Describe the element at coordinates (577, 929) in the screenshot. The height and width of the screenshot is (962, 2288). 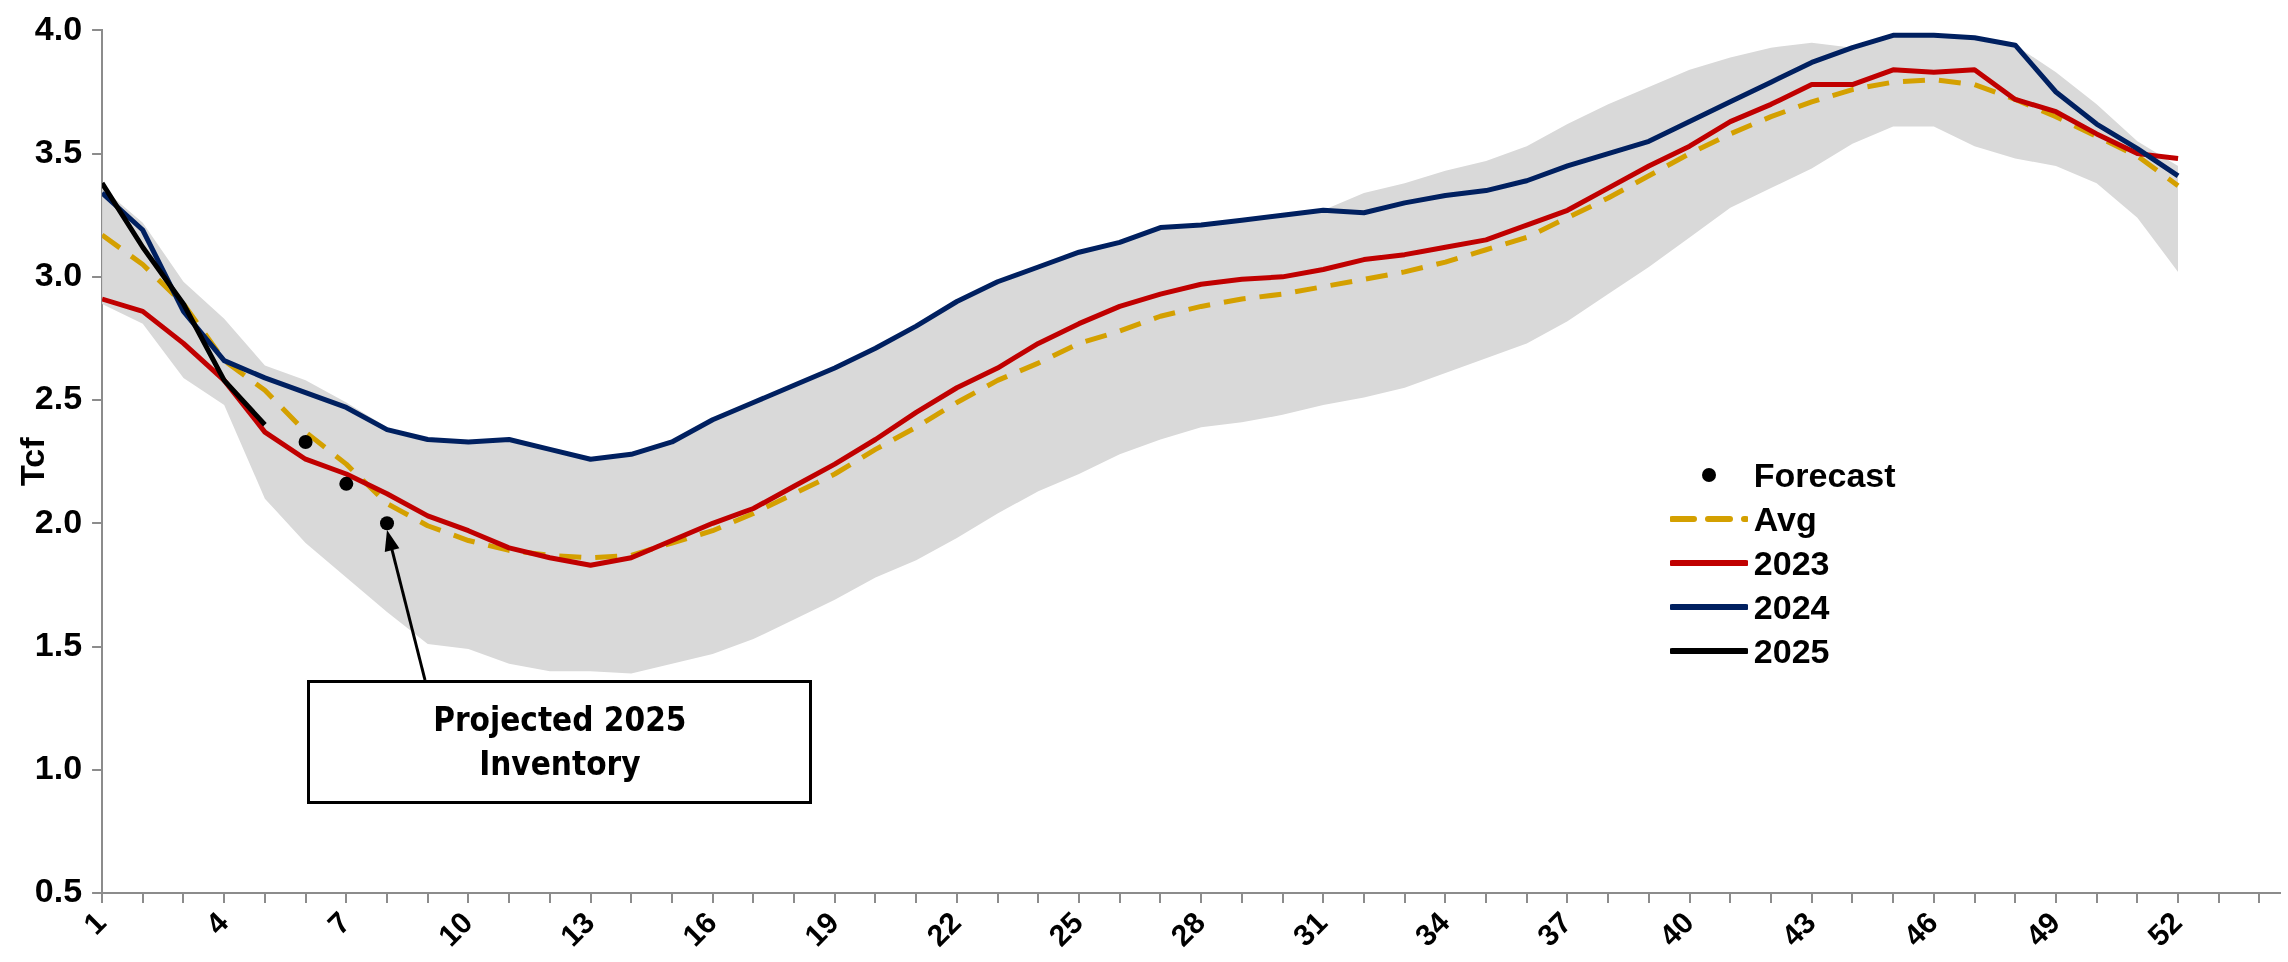
I see `x-tick-label: 13` at that location.